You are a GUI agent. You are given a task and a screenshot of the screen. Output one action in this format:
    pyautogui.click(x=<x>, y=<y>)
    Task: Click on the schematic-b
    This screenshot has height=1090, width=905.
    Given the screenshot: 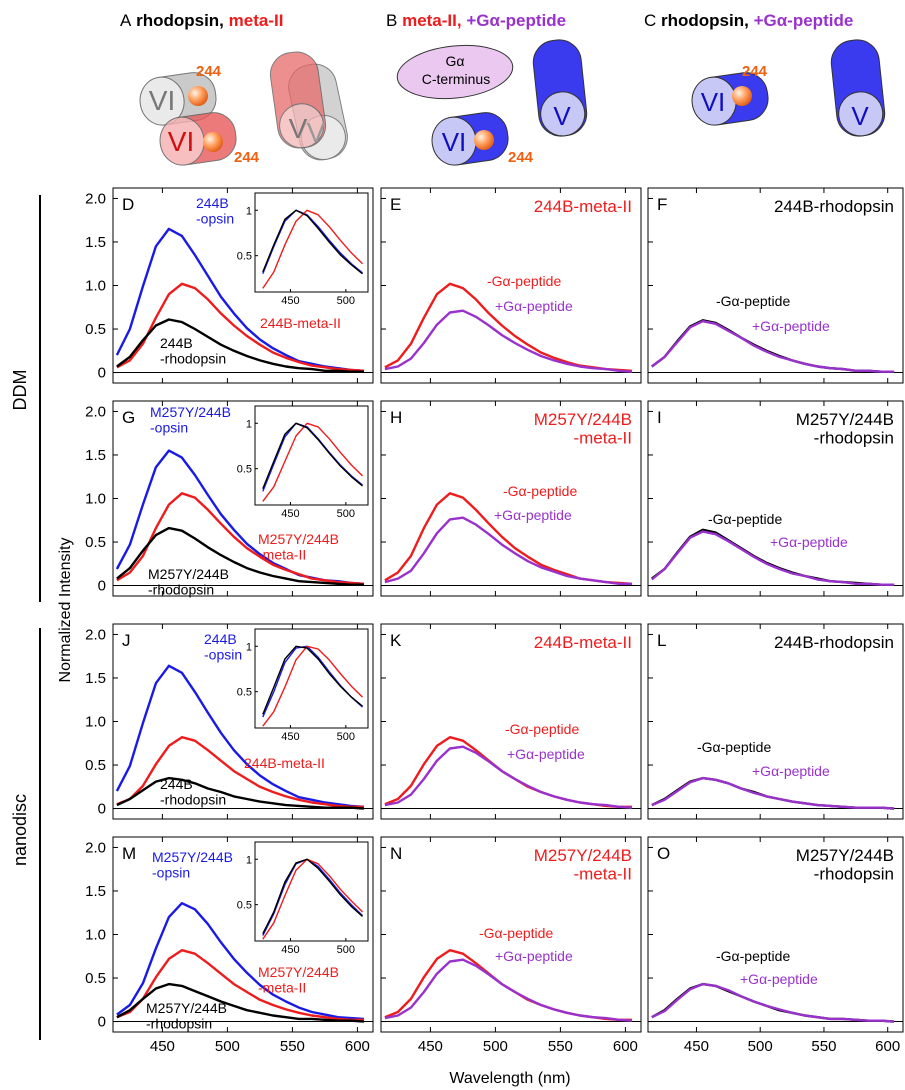 What is the action you would take?
    pyautogui.click(x=492, y=102)
    